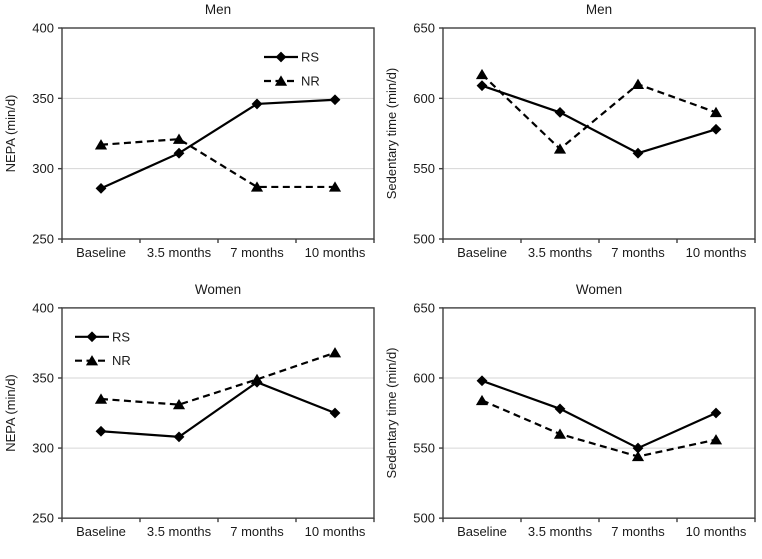 This screenshot has height=559, width=762. I want to click on y-tick-label: 350, so click(43, 98).